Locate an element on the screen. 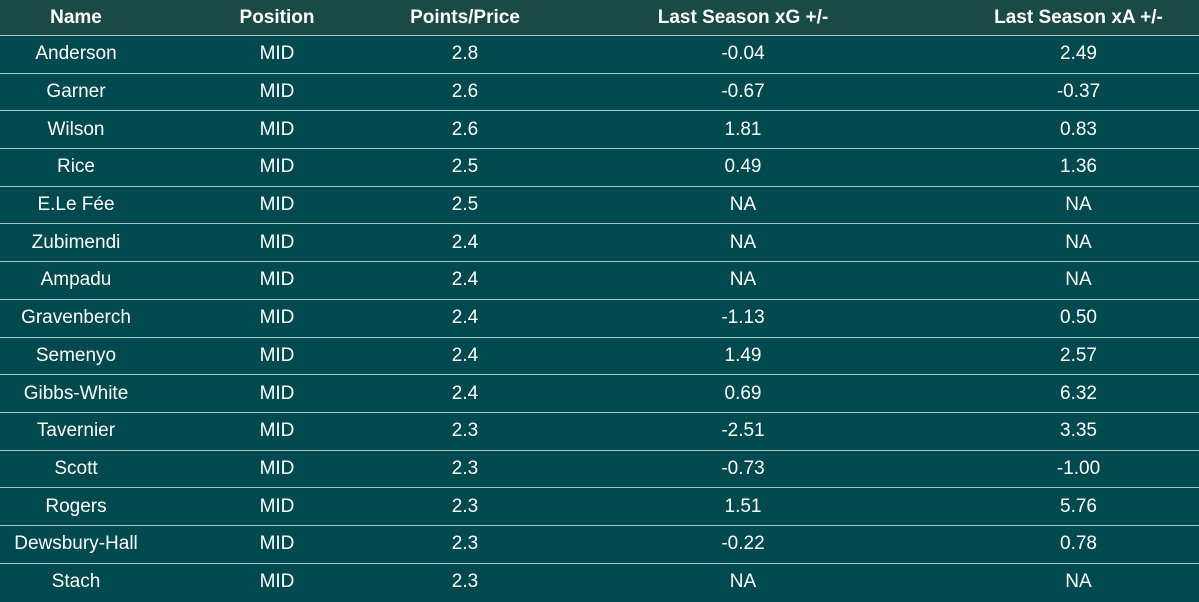 The width and height of the screenshot is (1199, 602). table-cell: Gravenberch is located at coordinates (76, 317).